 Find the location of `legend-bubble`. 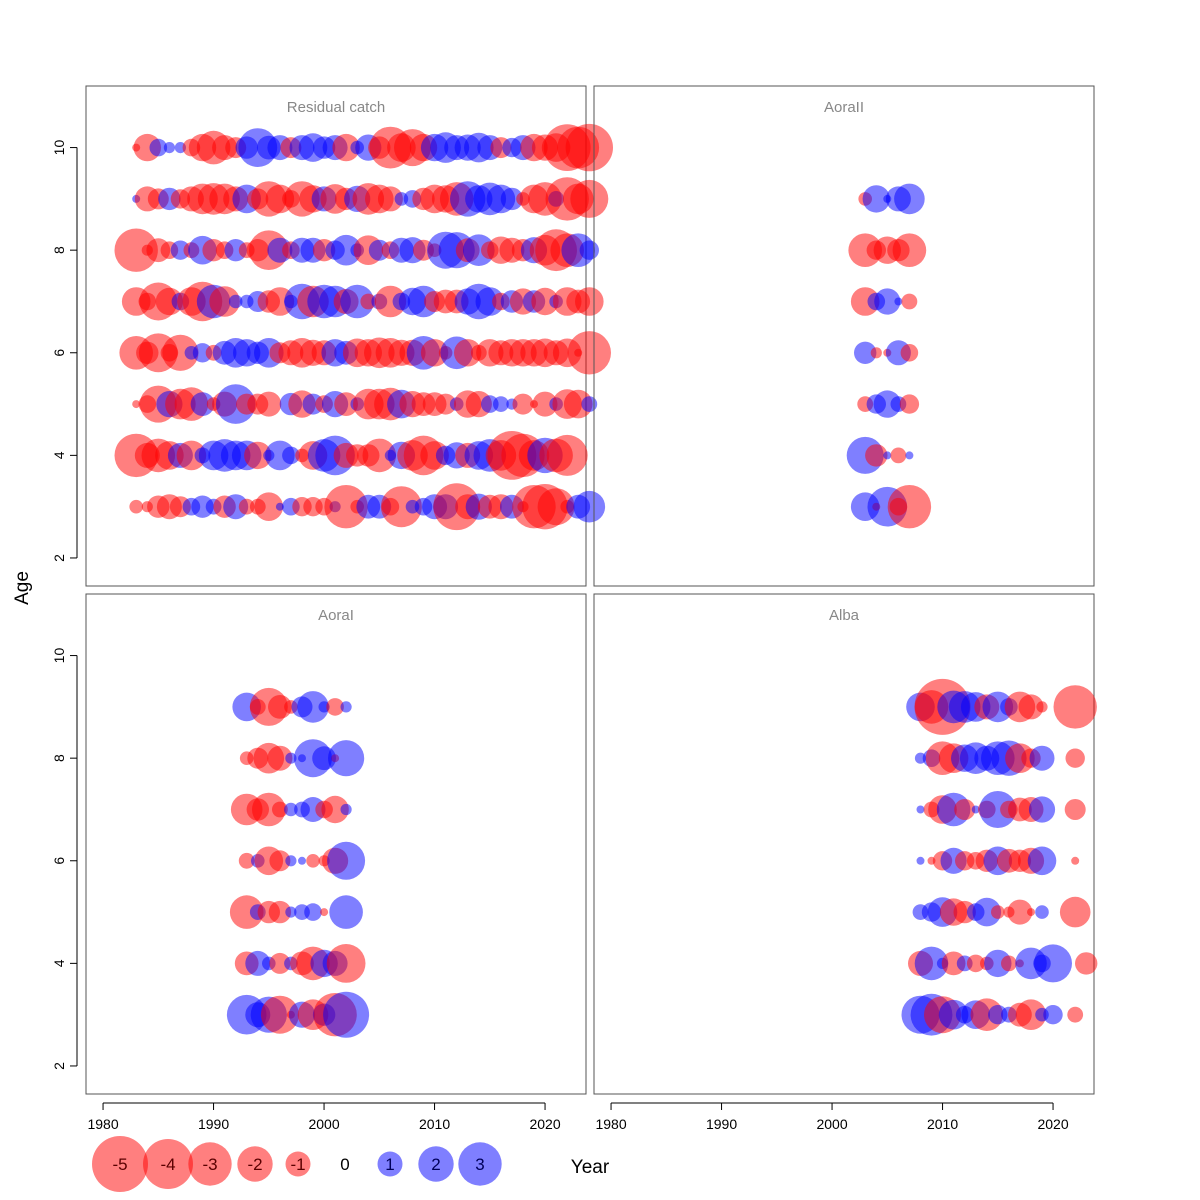

legend-bubble is located at coordinates (120, 1164).